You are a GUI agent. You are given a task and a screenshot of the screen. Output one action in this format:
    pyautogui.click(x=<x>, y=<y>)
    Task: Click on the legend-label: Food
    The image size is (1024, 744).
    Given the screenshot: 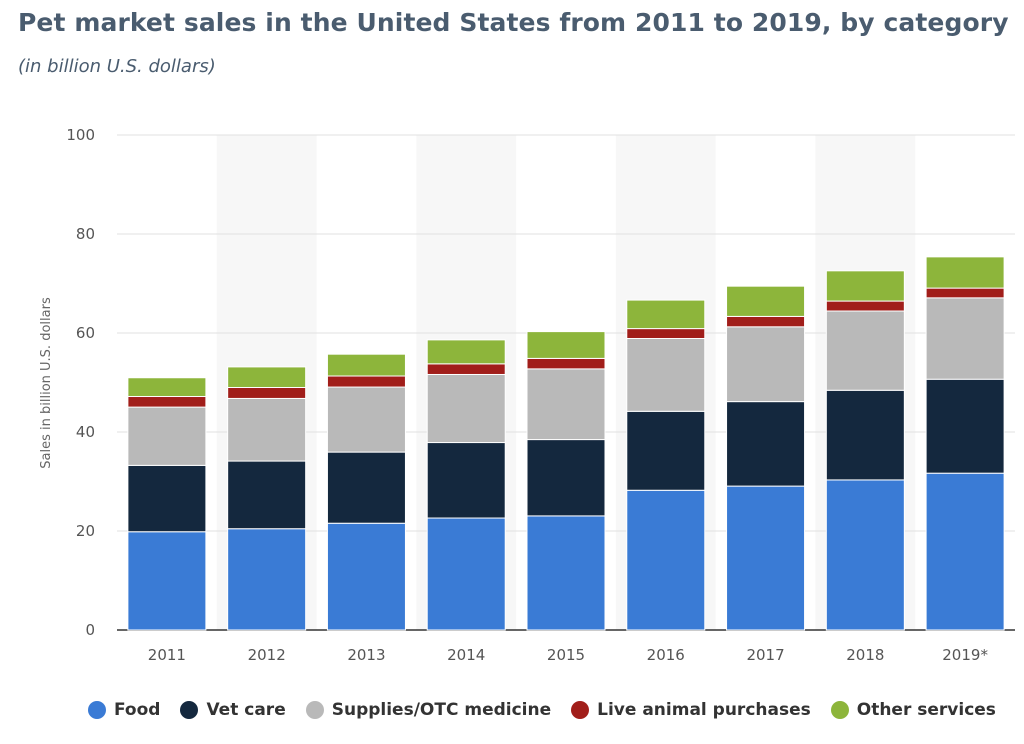 What is the action you would take?
    pyautogui.click(x=137, y=710)
    